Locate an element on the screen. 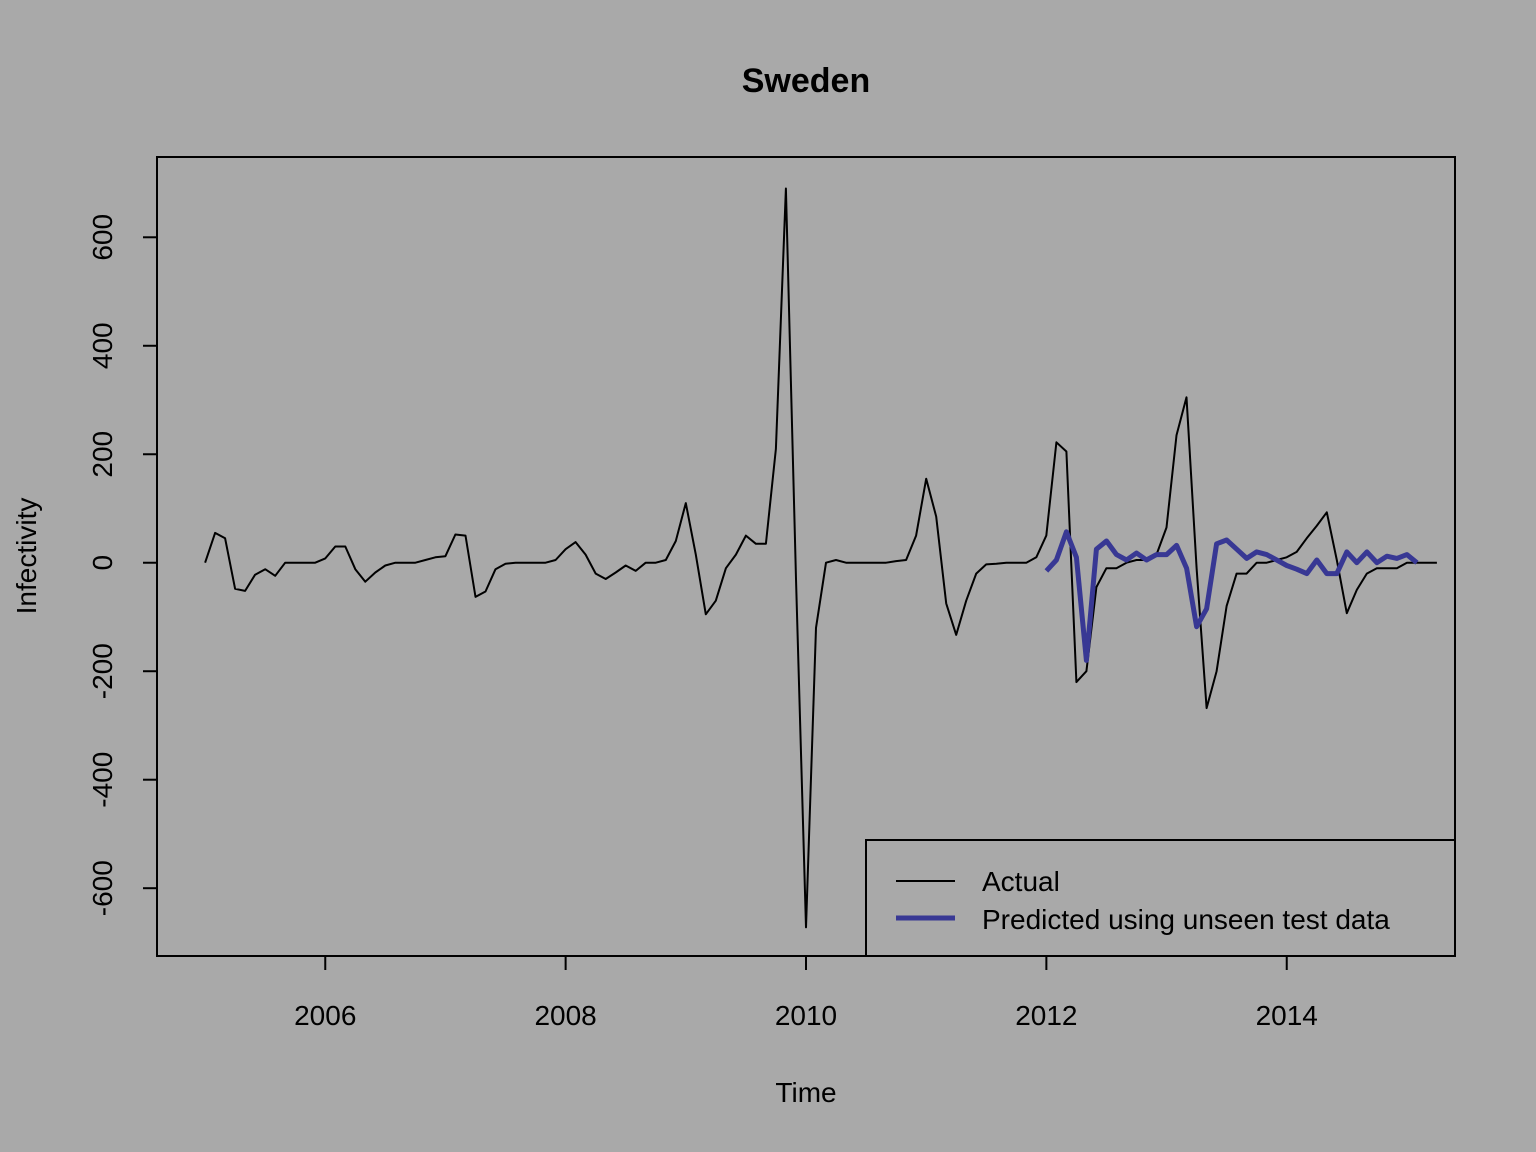  y-tick-label: -600 is located at coordinates (102, 888).